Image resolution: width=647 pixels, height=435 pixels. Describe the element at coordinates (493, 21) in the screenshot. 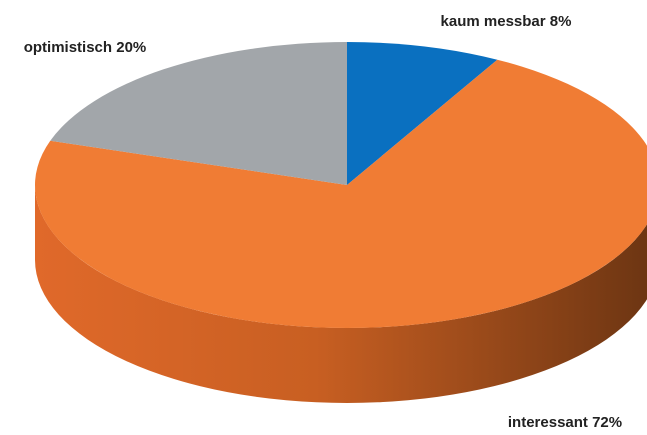

I see `label-category: kaum messbar` at that location.